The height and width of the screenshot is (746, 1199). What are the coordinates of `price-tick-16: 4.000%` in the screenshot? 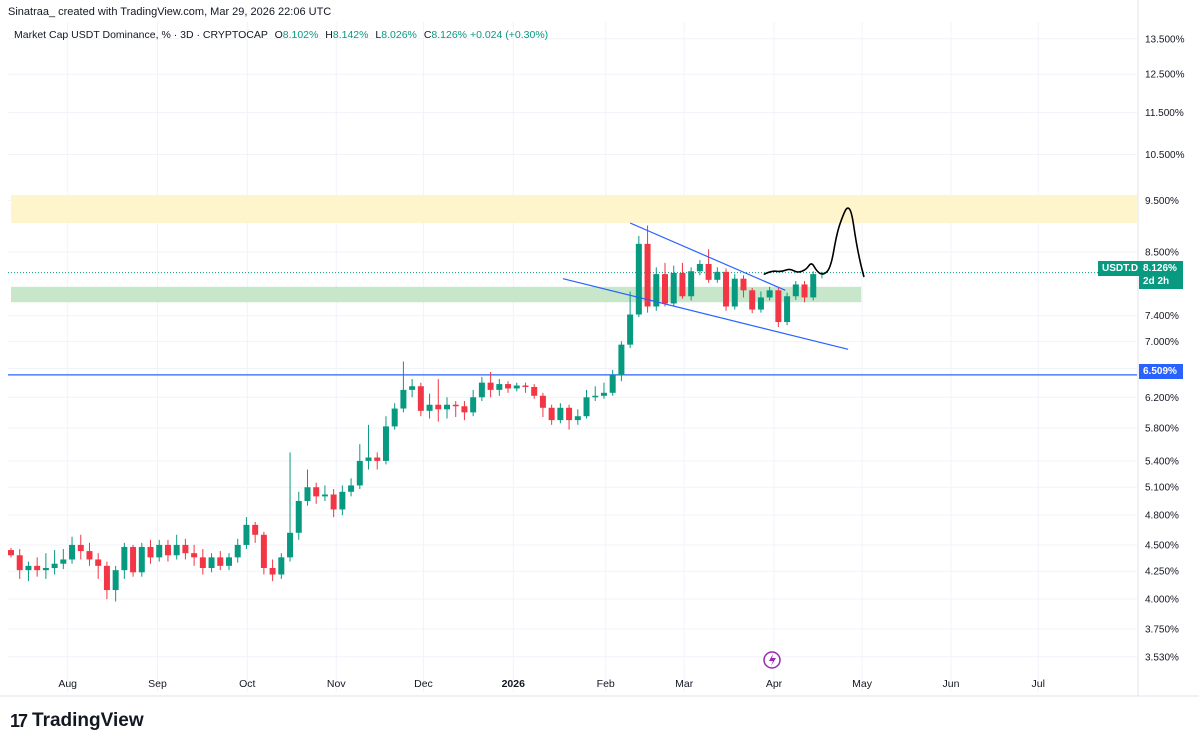 It's located at (1162, 600).